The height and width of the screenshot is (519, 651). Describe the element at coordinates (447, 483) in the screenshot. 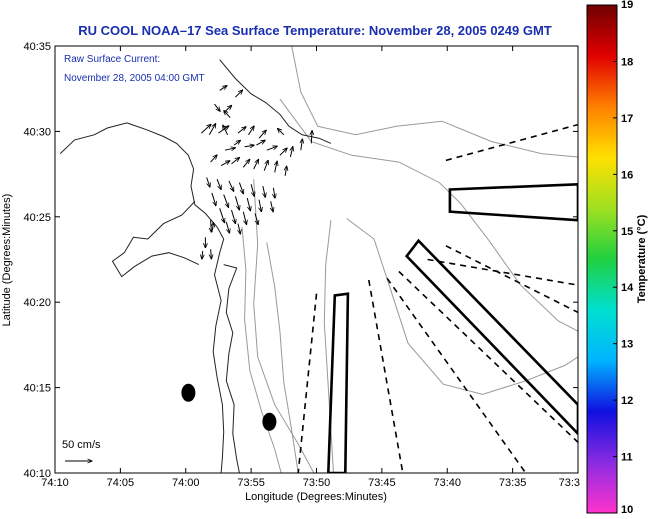

I see `x-tick-label: 73:40` at that location.